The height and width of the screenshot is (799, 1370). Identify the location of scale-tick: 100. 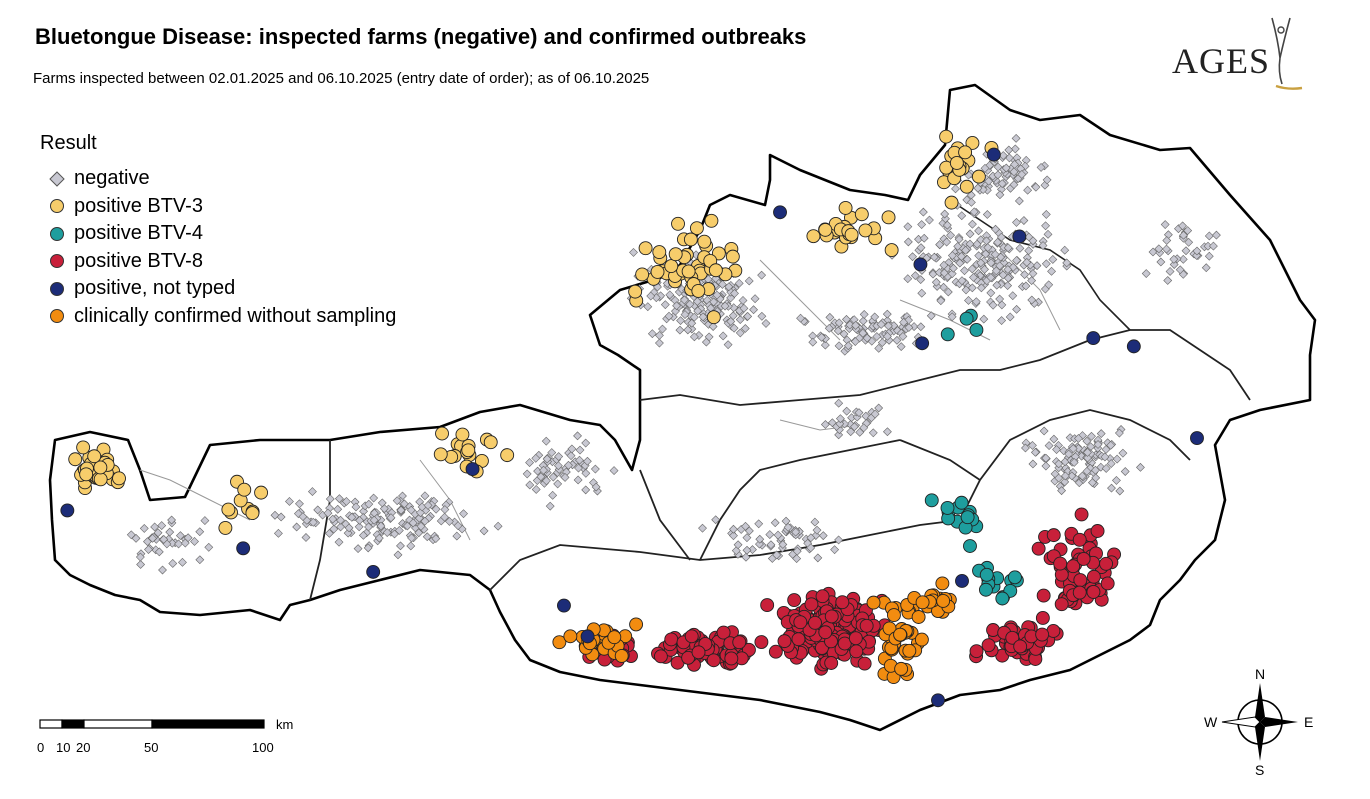
(263, 747).